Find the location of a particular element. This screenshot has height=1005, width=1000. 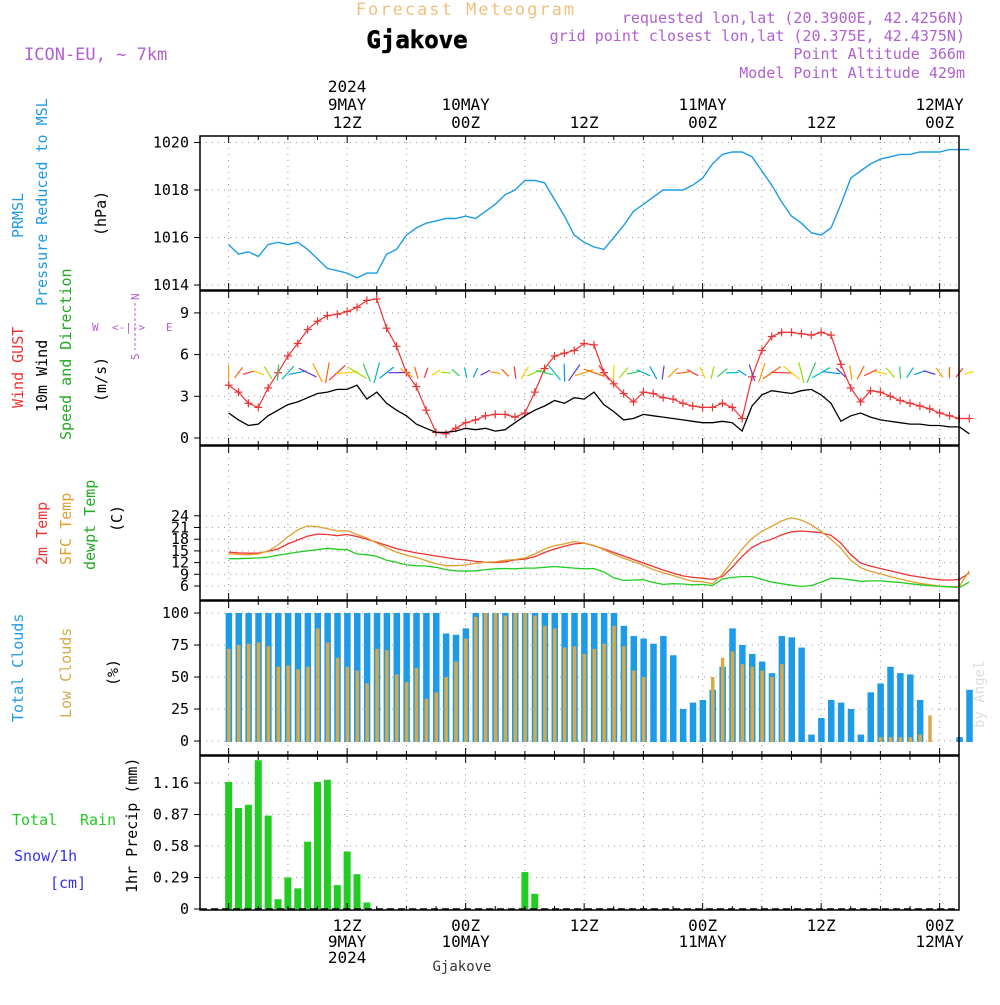

precip-cm-label: [cm] is located at coordinates (68, 883).